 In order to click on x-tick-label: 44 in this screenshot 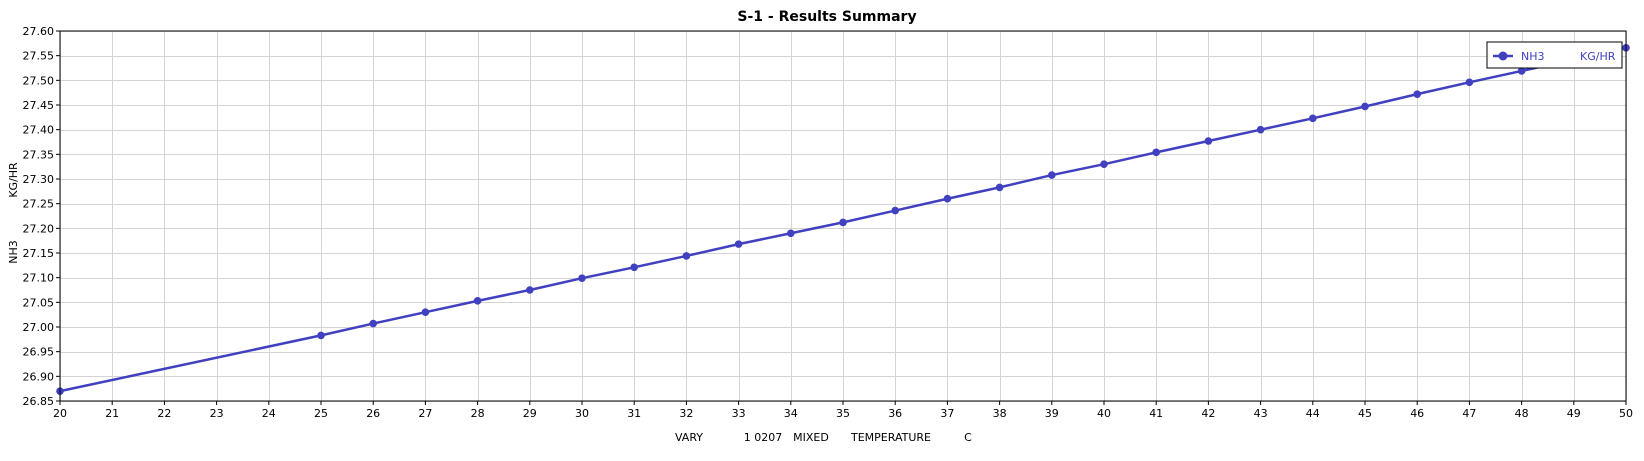, I will do `click(1313, 413)`.